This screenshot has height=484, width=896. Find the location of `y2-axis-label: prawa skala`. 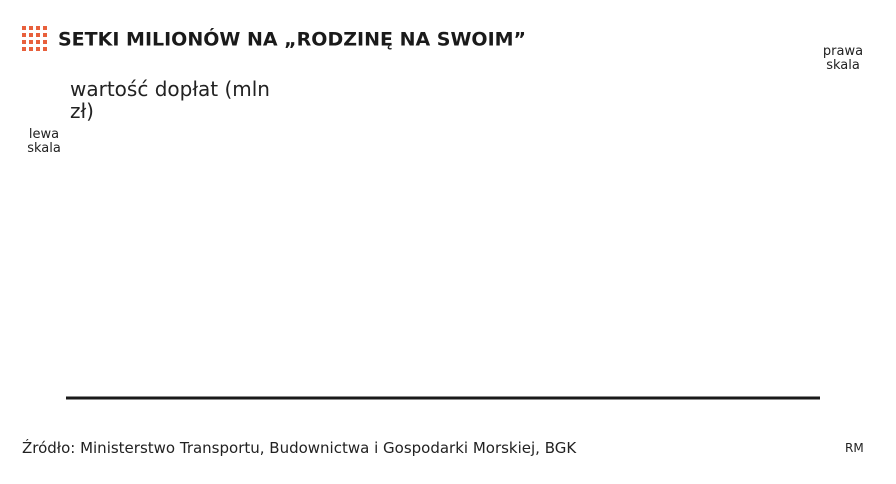

y2-axis-label: prawa skala is located at coordinates (843, 59).